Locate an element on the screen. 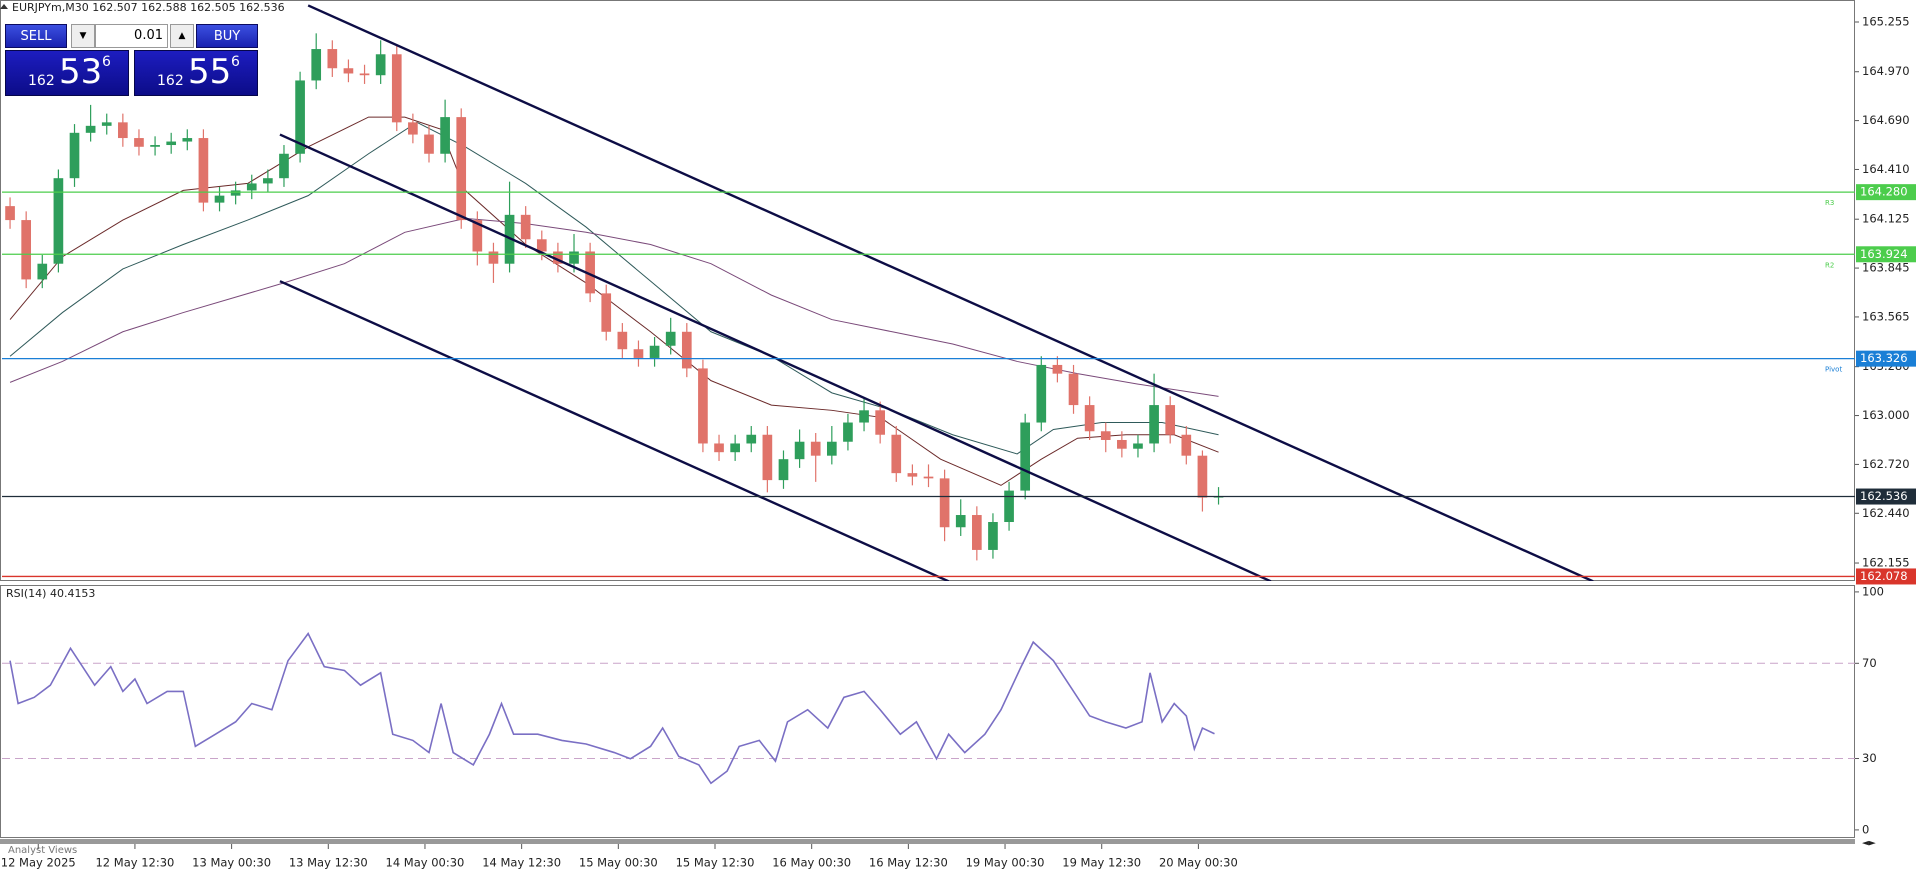 The width and height of the screenshot is (1916, 874). x-tick-label: 16 May 12:30 is located at coordinates (908, 863).